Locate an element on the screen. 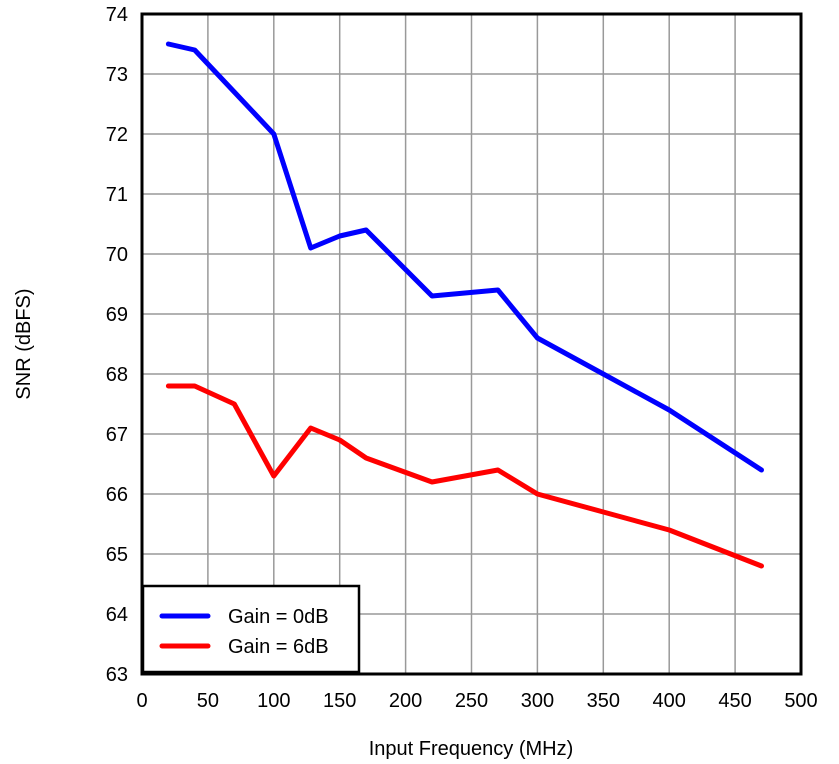 Image resolution: width=839 pixels, height=764 pixels. y-tick-label: 65 is located at coordinates (117, 555).